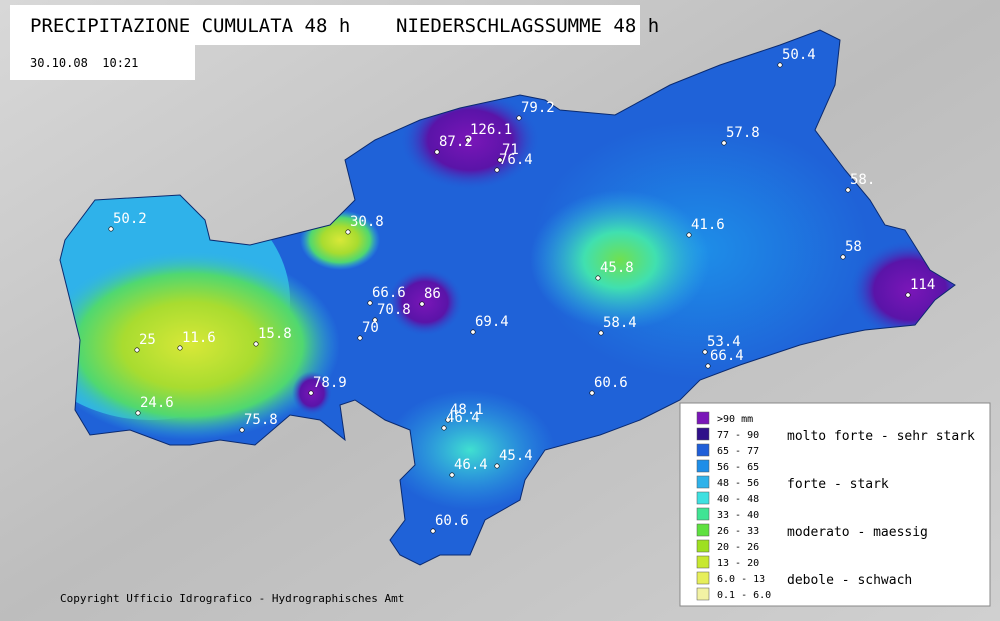  I want to click on legend-class: >90 mm, so click(735, 419).